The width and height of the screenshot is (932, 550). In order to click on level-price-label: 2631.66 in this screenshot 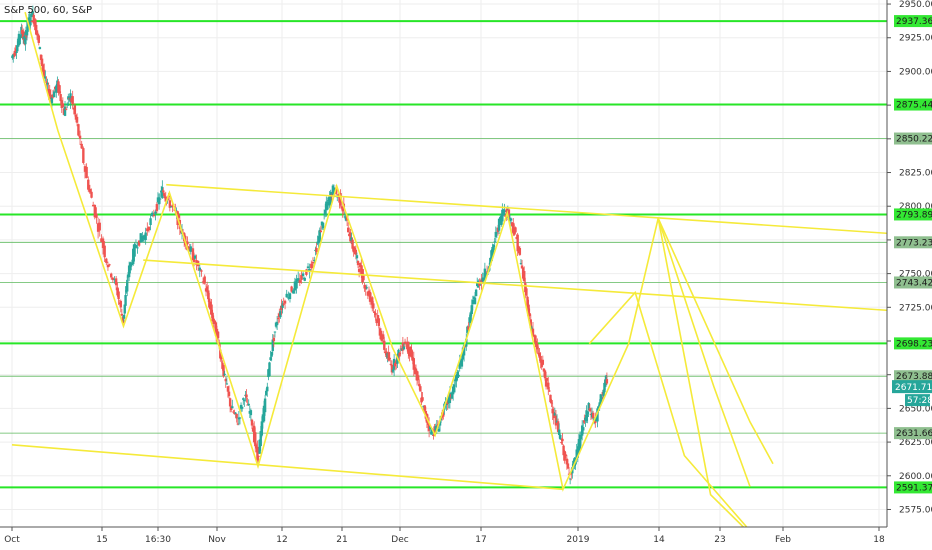, I will do `click(914, 434)`.